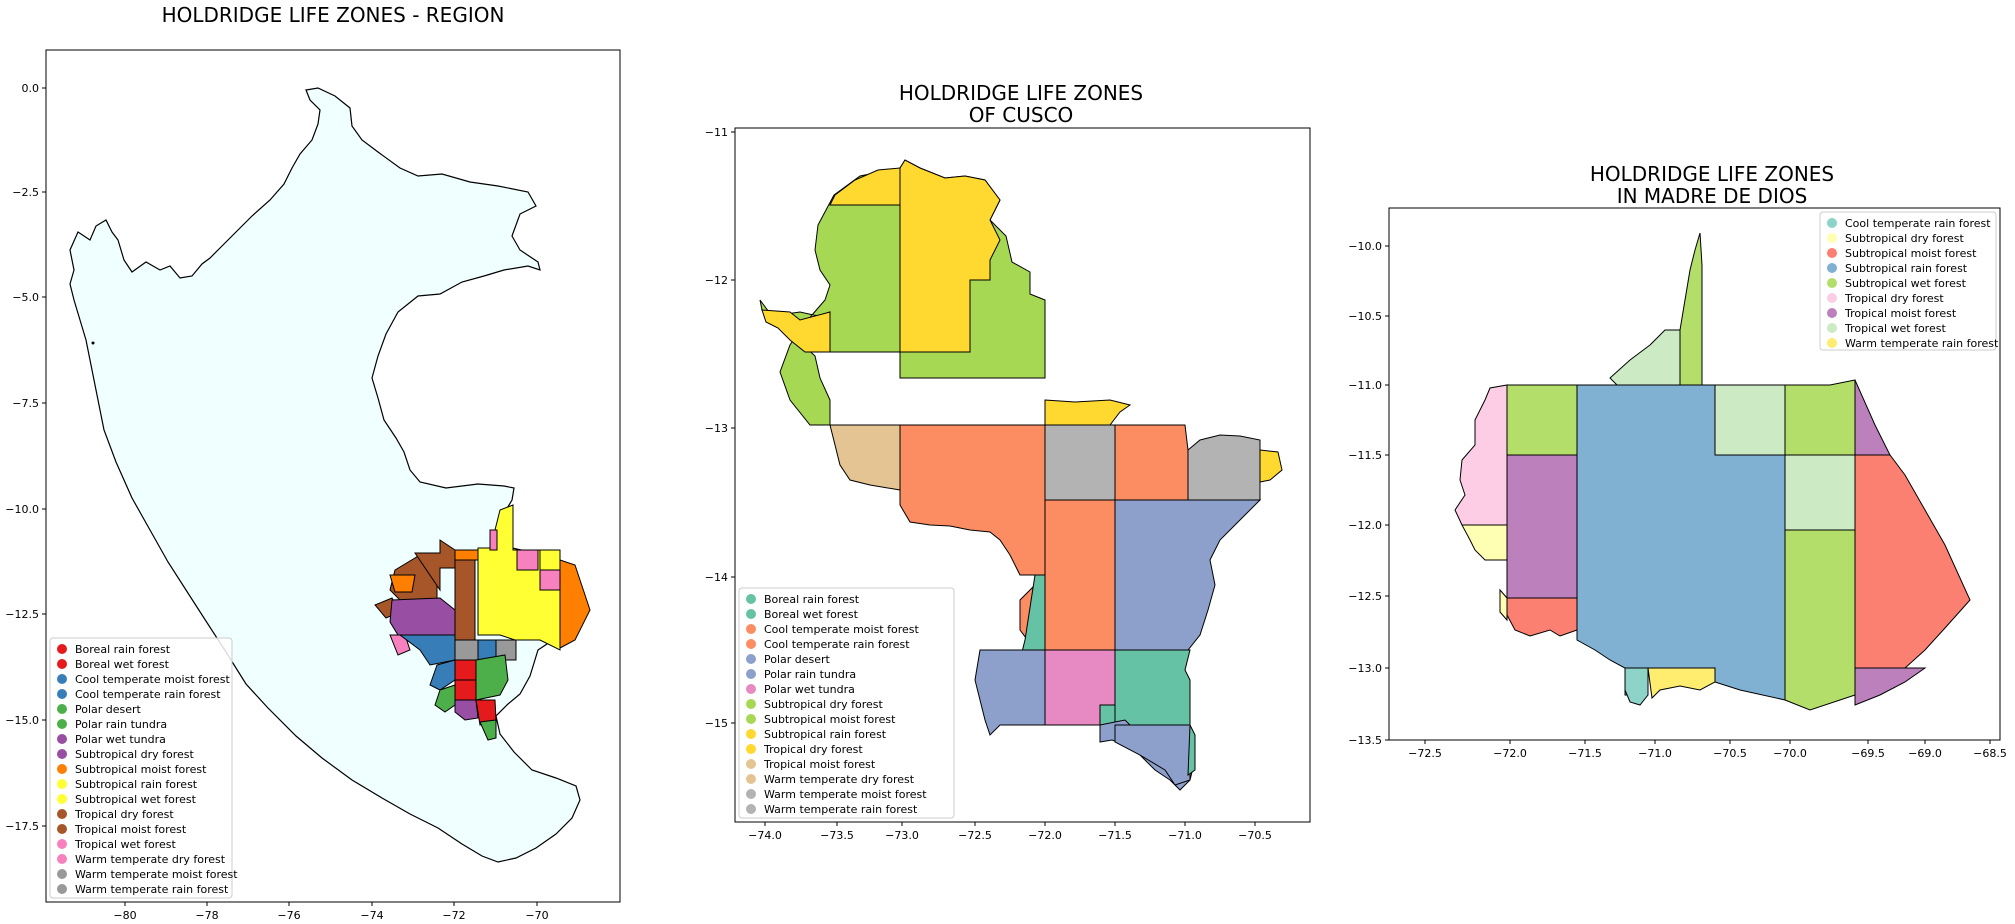 The width and height of the screenshot is (2015, 924). I want to click on x-tick-label: −69.0, so click(1925, 753).